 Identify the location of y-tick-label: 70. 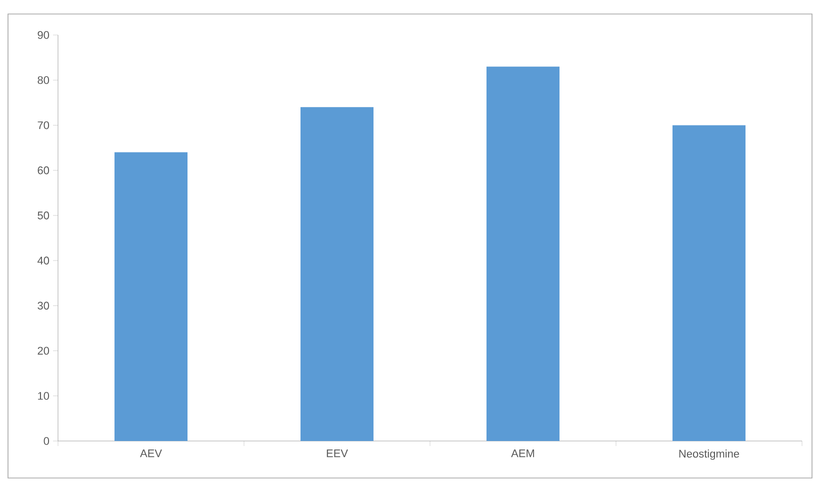
(44, 125).